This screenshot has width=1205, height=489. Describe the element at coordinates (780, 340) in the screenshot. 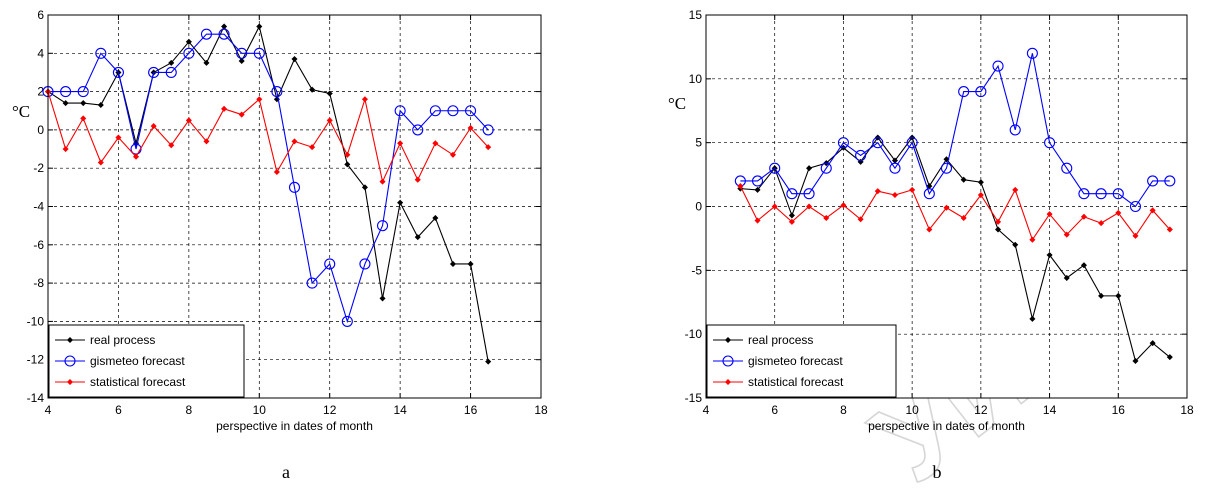

I see `chart-b-legend-label-real-process: real process` at that location.